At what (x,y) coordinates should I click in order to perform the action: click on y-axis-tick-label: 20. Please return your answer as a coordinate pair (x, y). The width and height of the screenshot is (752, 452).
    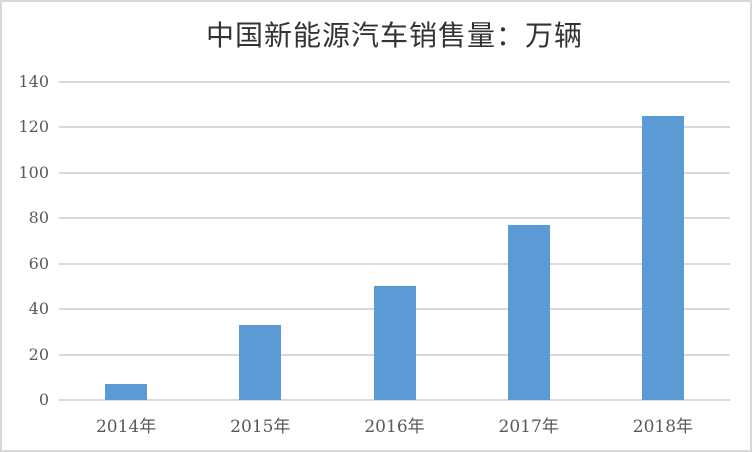
    Looking at the image, I should click on (38, 354).